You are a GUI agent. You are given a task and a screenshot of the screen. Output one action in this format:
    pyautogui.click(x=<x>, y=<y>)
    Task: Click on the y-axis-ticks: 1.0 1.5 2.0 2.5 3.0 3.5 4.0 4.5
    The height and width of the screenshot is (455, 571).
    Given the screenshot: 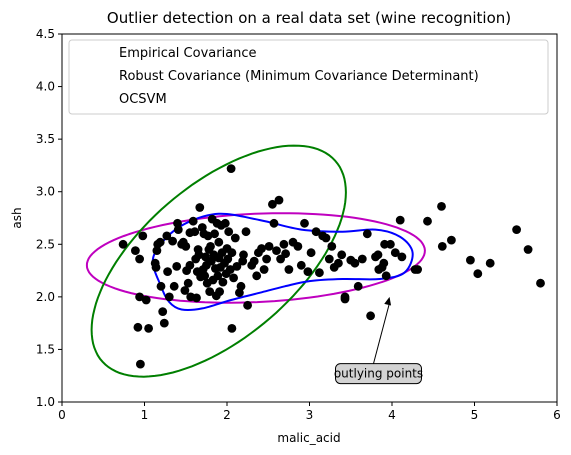 What is the action you would take?
    pyautogui.click(x=49, y=218)
    